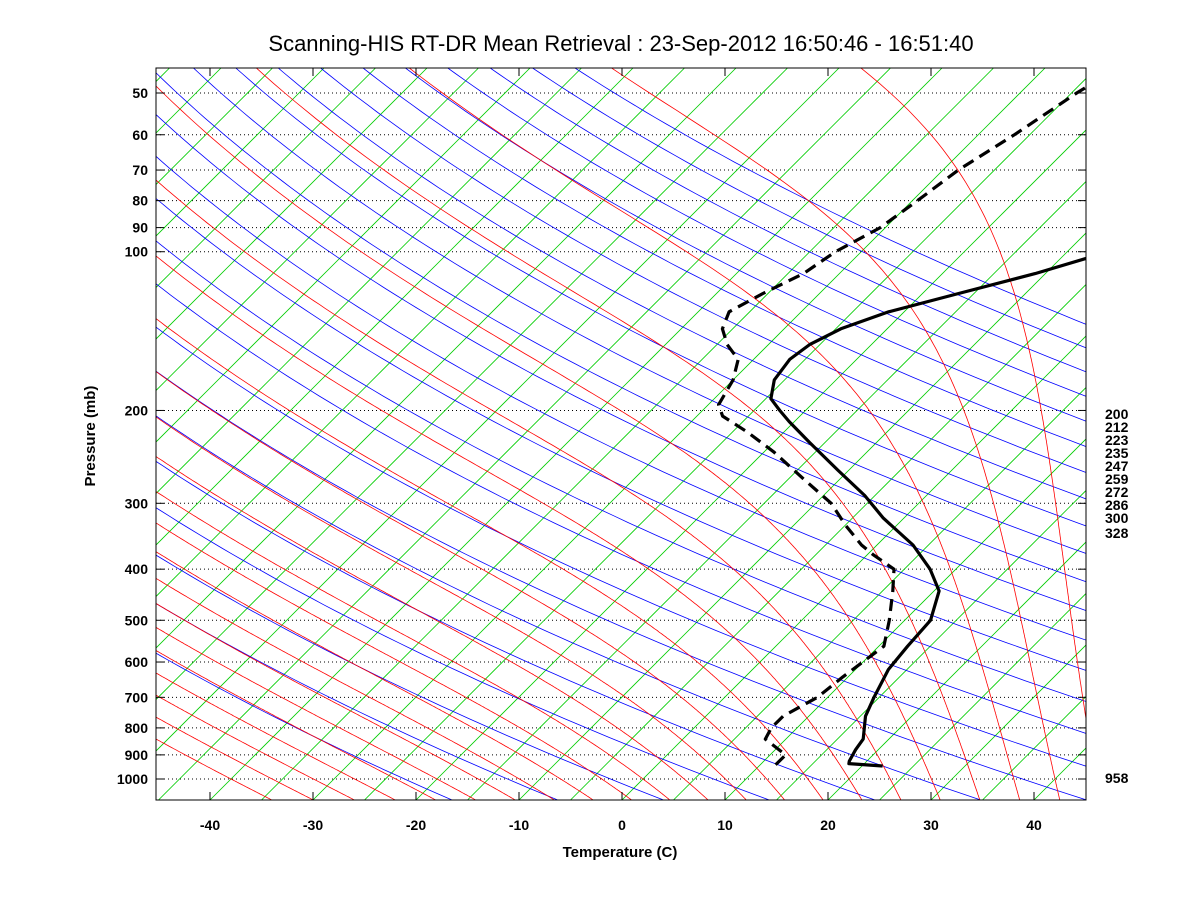  Describe the element at coordinates (140, 201) in the screenshot. I see `y-tick-label: 80` at that location.